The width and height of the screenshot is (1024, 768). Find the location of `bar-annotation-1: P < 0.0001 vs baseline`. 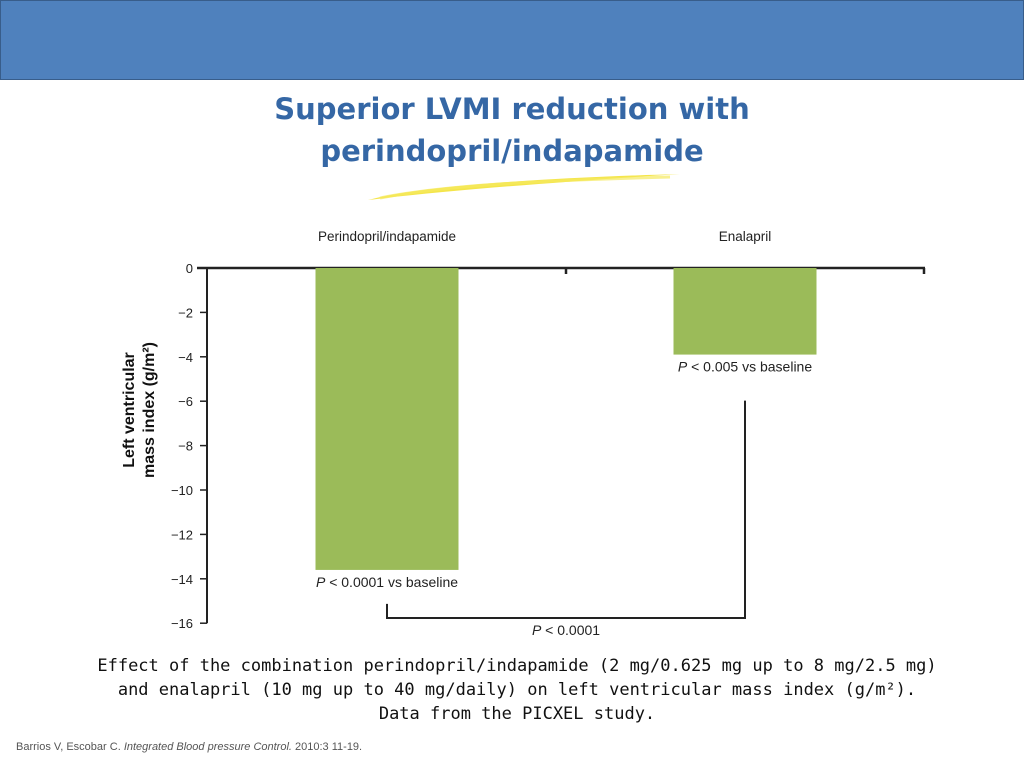

bar-annotation-1: P < 0.0001 vs baseline is located at coordinates (387, 582).